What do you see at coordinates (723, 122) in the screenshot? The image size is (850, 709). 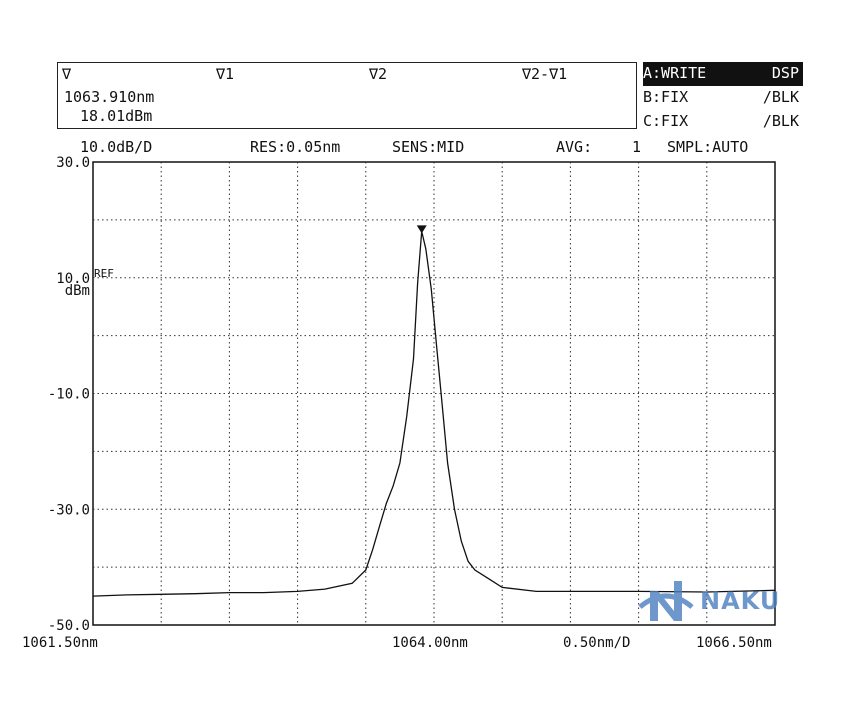 I see `trace-c-row: C:FIX /BLK` at bounding box center [723, 122].